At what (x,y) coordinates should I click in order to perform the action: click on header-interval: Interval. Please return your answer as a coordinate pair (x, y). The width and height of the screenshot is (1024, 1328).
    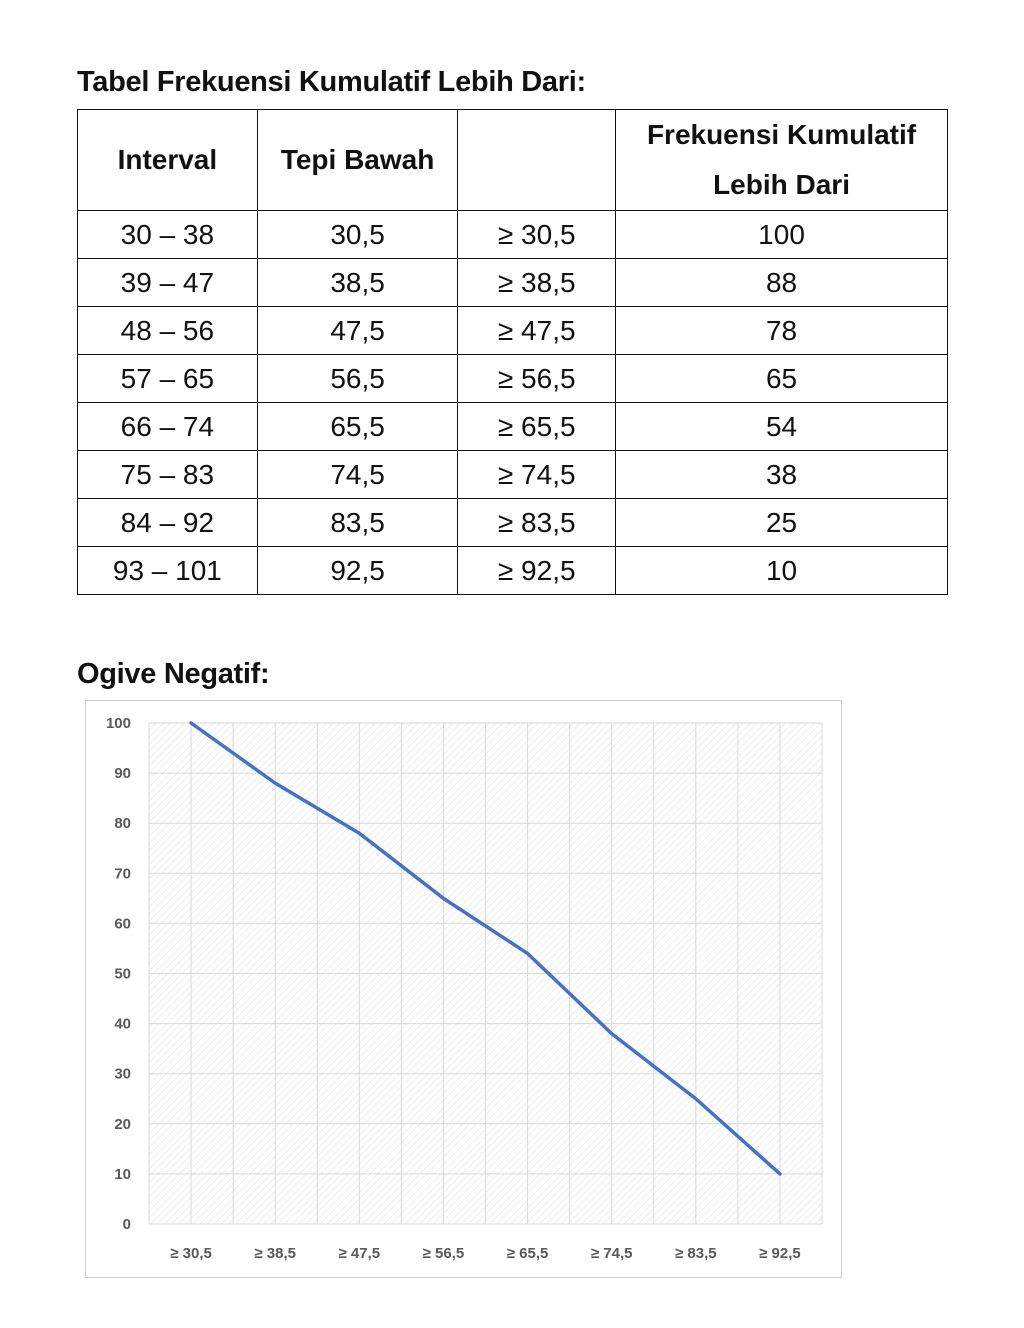
    Looking at the image, I should click on (167, 160).